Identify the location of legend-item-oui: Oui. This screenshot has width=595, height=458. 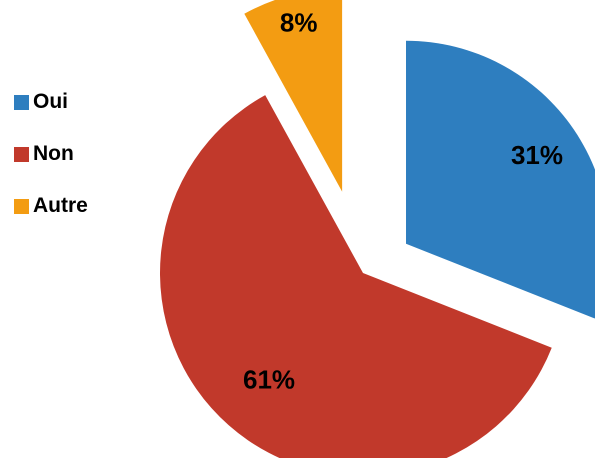
(51, 102).